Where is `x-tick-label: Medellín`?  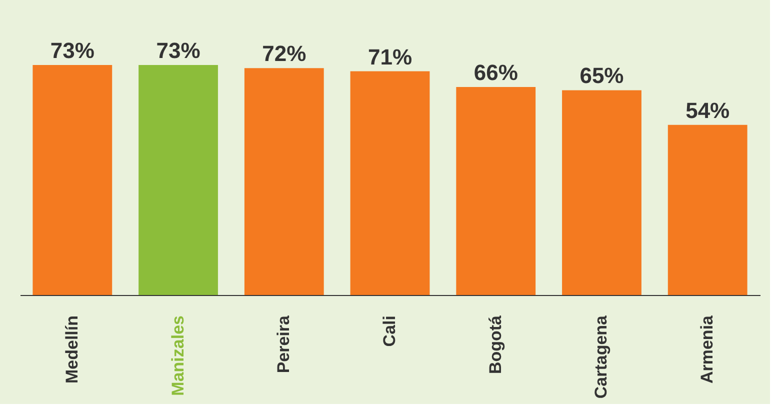 x-tick-label: Medellín is located at coordinates (72, 350).